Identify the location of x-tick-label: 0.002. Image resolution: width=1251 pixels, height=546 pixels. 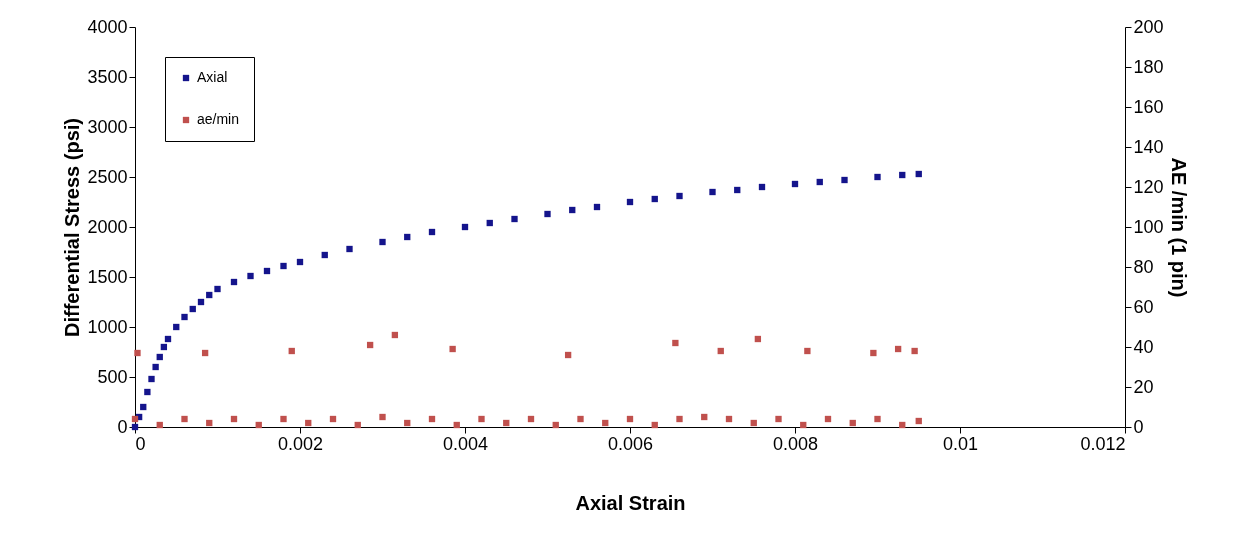
(300, 443).